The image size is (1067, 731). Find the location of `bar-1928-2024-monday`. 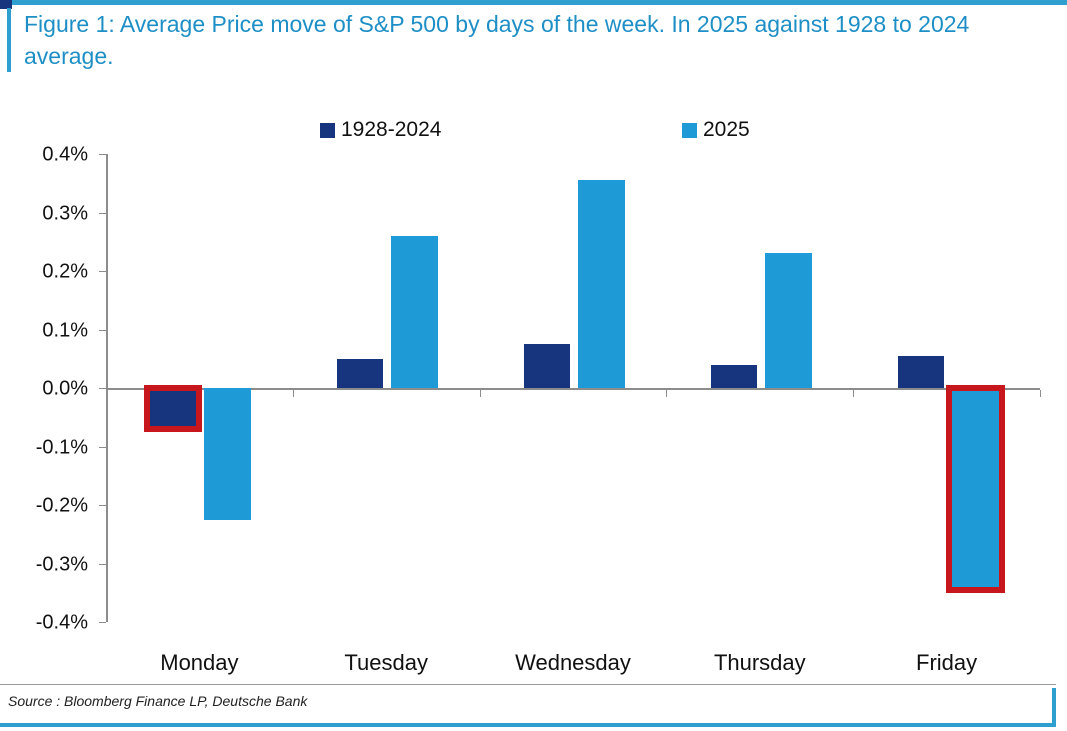

bar-1928-2024-monday is located at coordinates (173, 407).